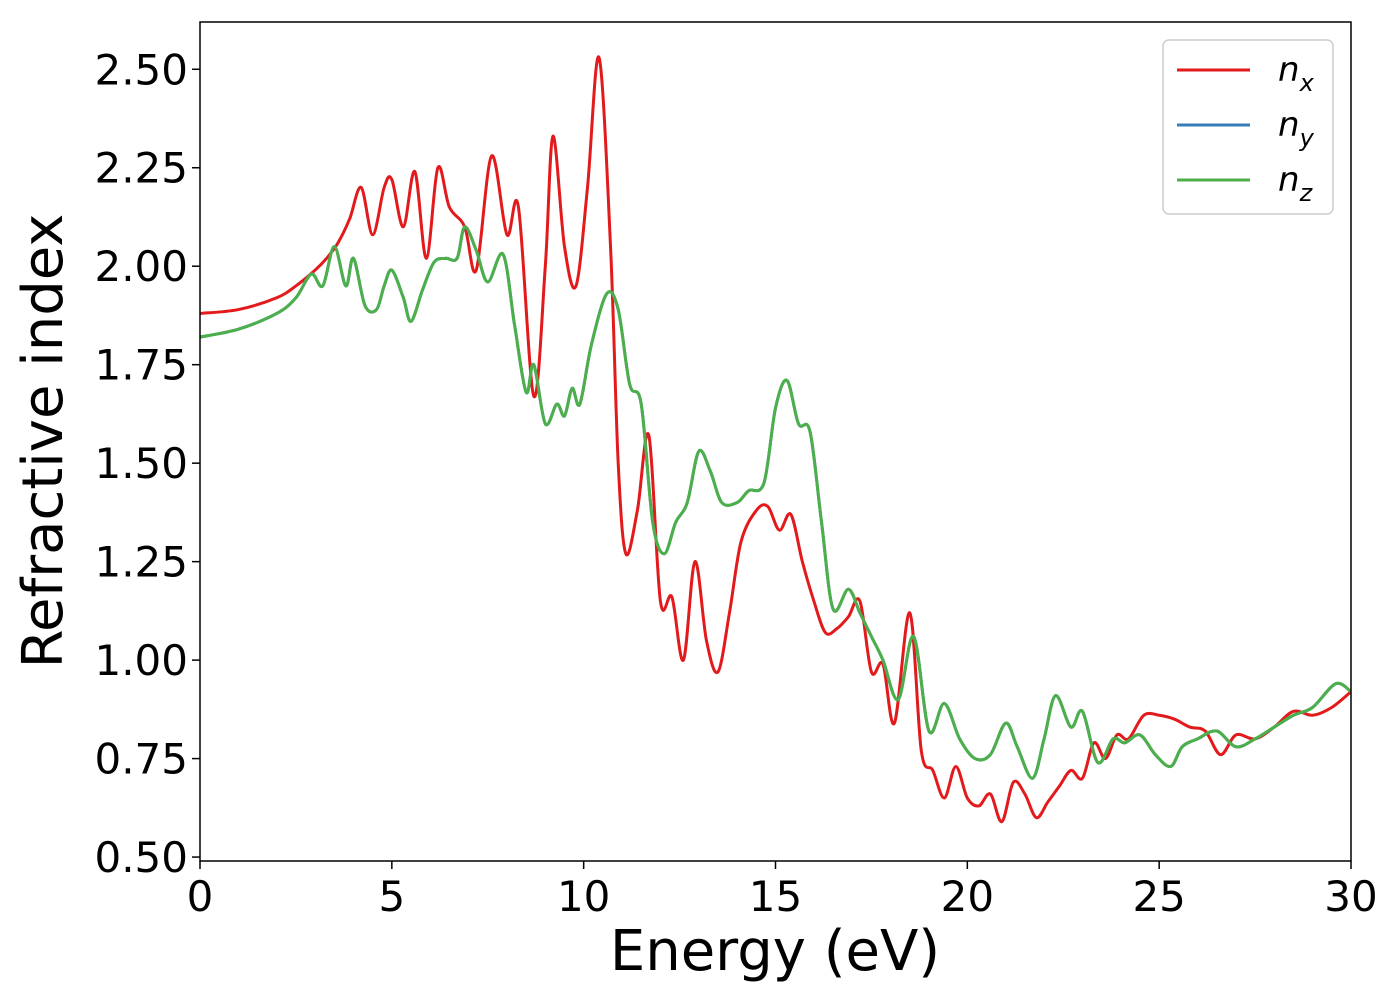 This screenshot has width=1400, height=1000. I want to click on x-tick-label: 20, so click(967, 896).